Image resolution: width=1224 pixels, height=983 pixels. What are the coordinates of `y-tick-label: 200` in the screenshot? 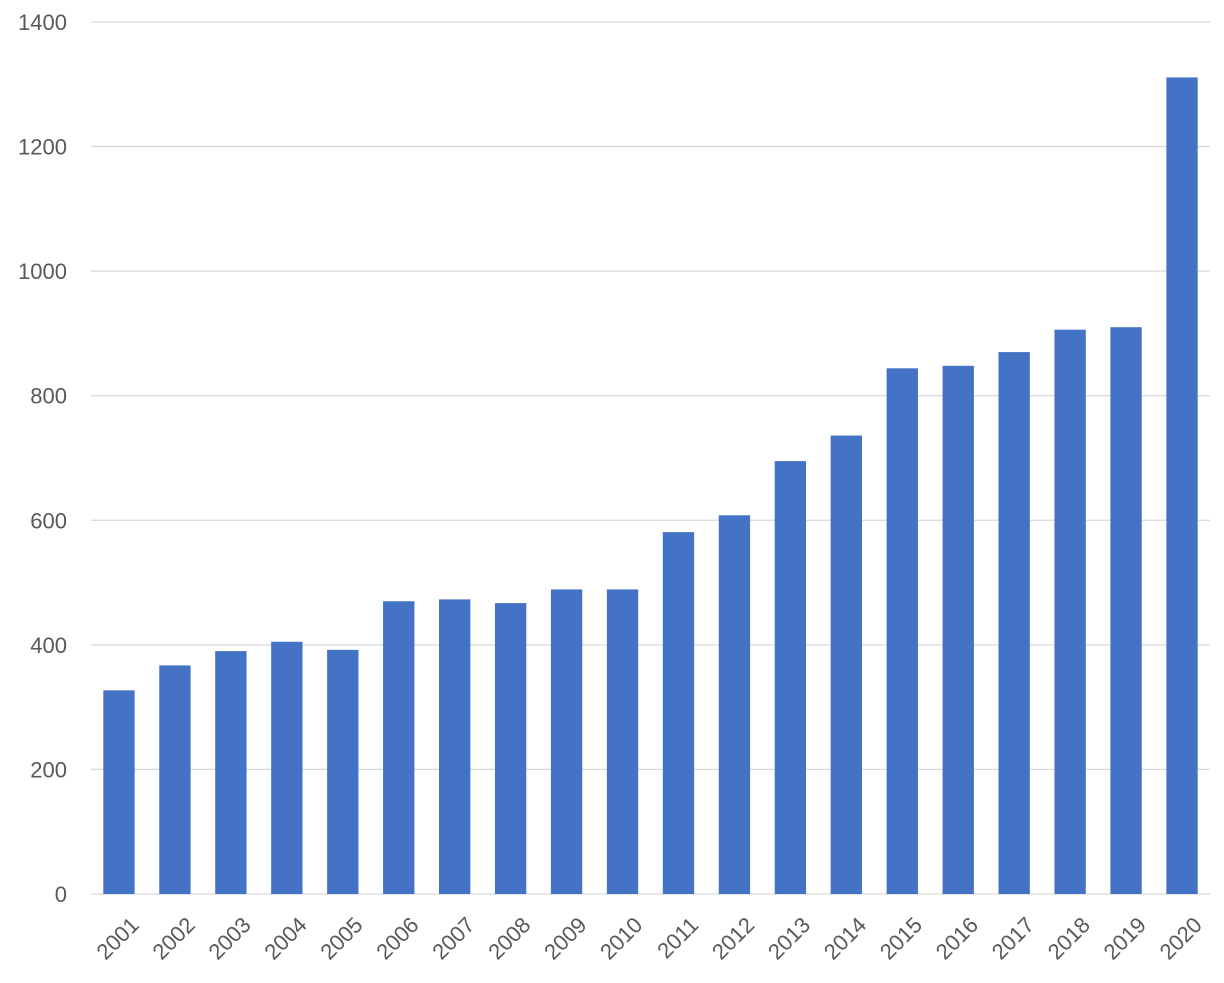 It's located at (48, 769).